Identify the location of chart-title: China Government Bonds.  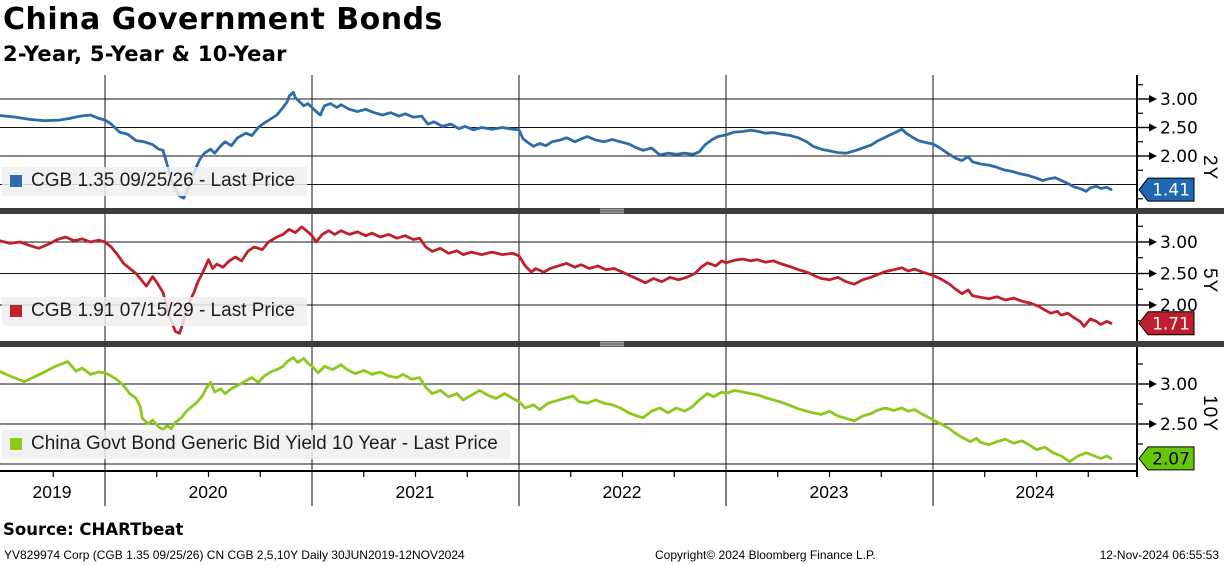
(223, 19).